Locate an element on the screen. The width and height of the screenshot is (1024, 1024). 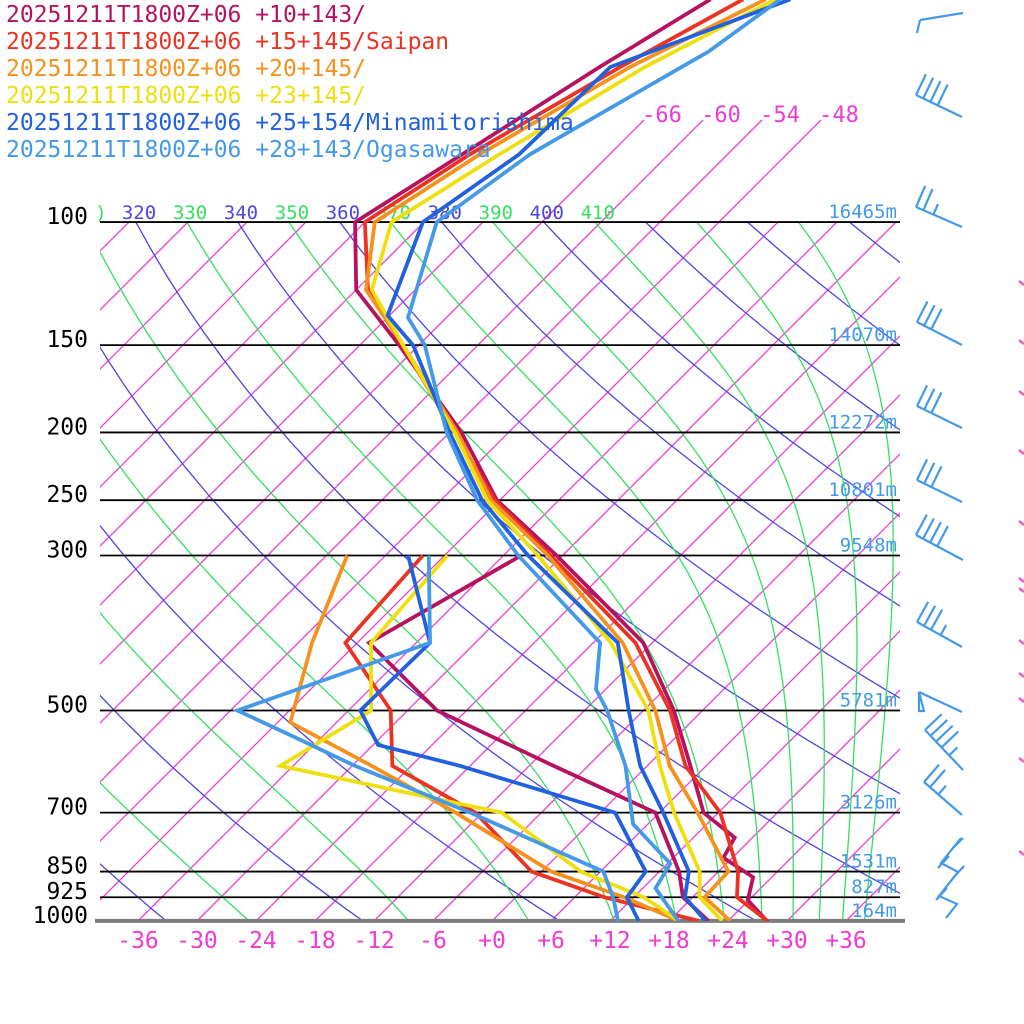
wind-barb-column is located at coordinates (939, 465).